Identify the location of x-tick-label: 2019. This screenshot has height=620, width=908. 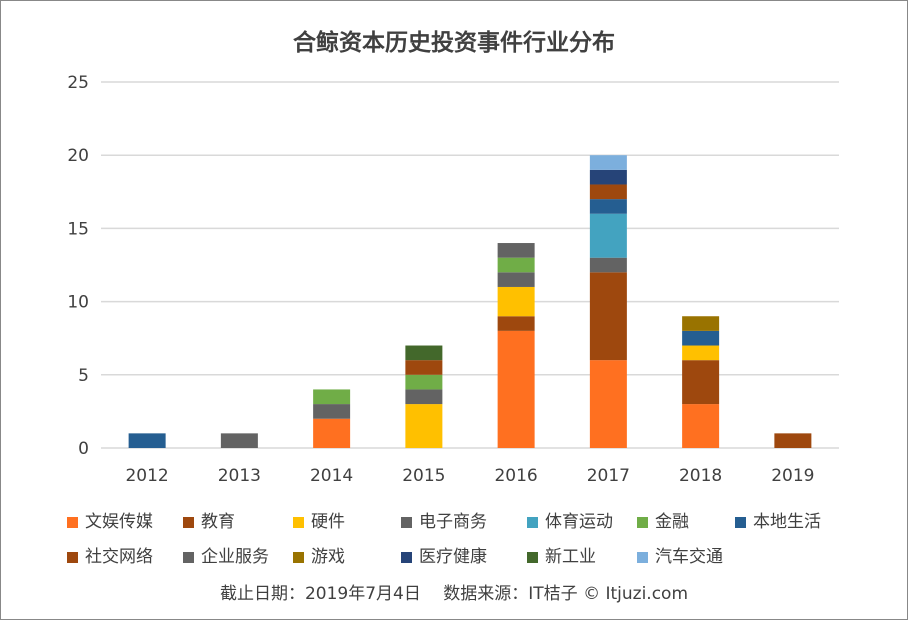
(792, 476).